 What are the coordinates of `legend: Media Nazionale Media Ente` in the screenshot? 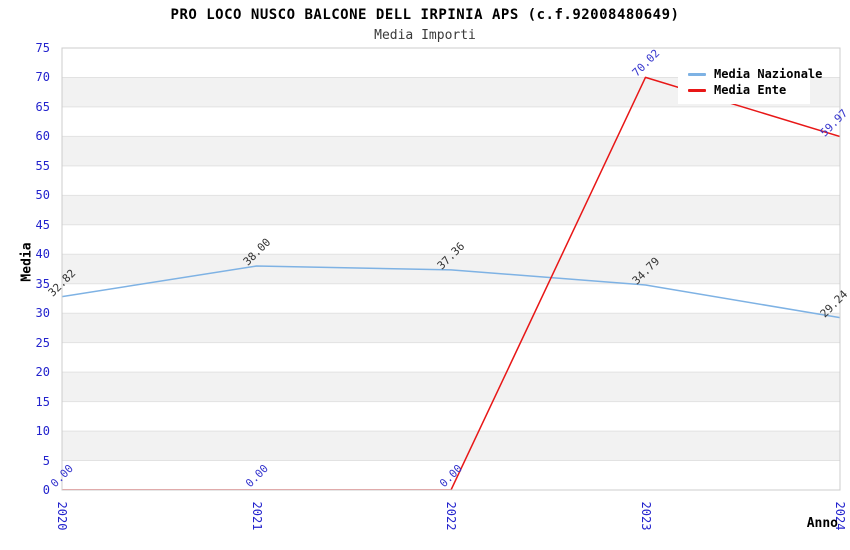 It's located at (750, 82).